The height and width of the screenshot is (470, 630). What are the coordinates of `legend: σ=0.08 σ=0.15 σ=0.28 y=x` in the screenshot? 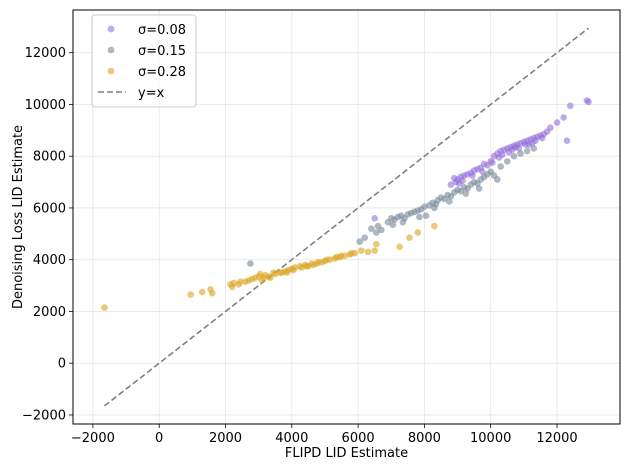 It's located at (144, 61).